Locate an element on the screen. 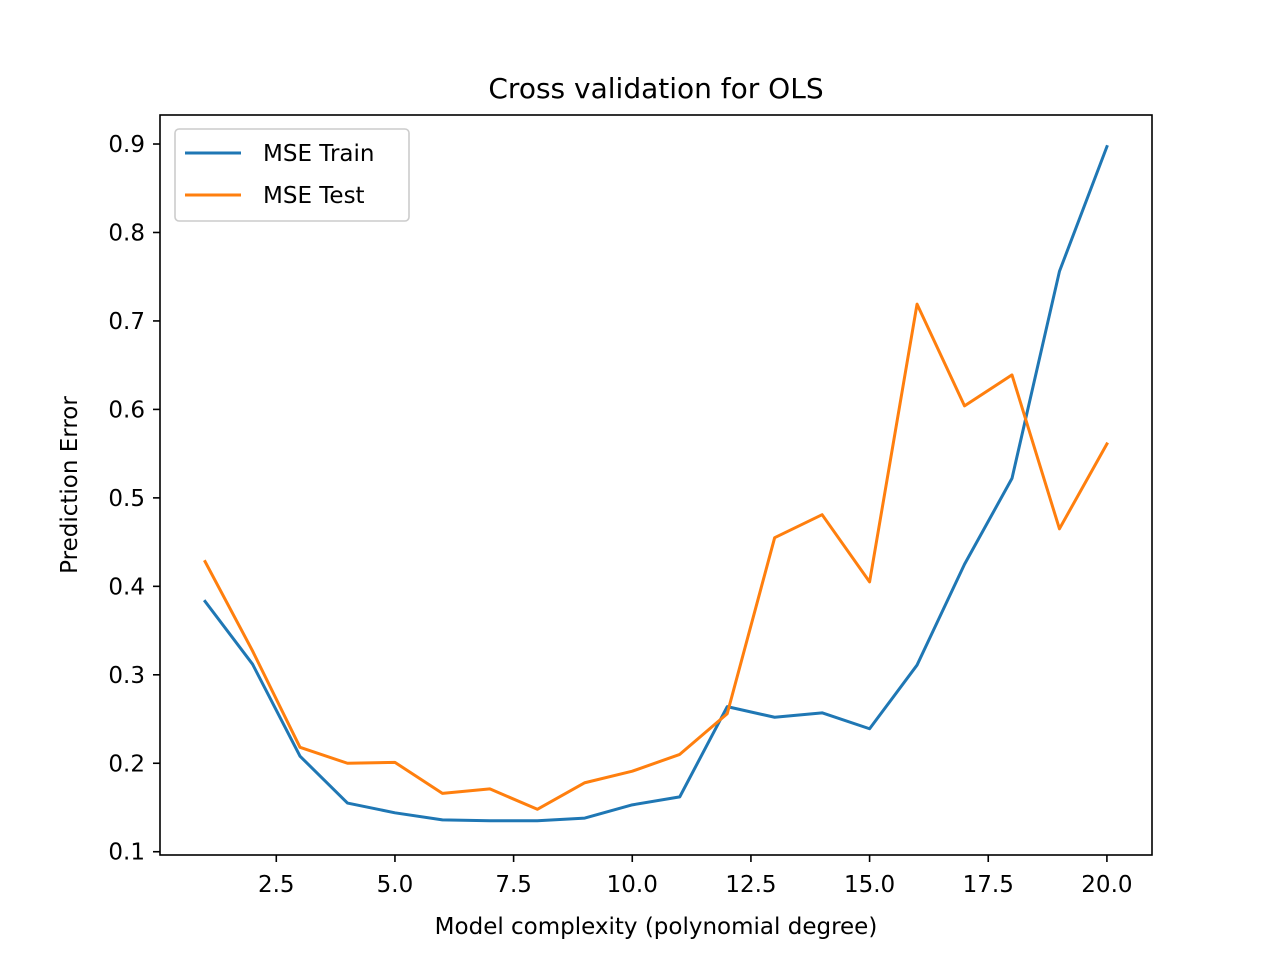  x-tick-label: 7.5 is located at coordinates (513, 885).